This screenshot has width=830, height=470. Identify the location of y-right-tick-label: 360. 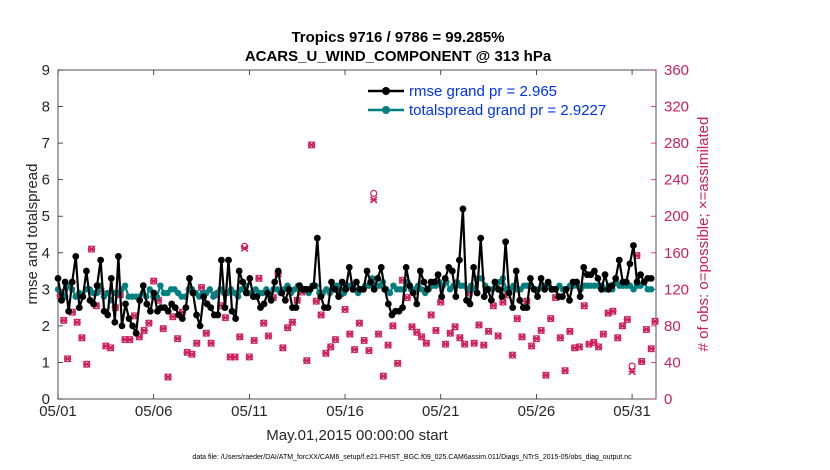
(676, 70).